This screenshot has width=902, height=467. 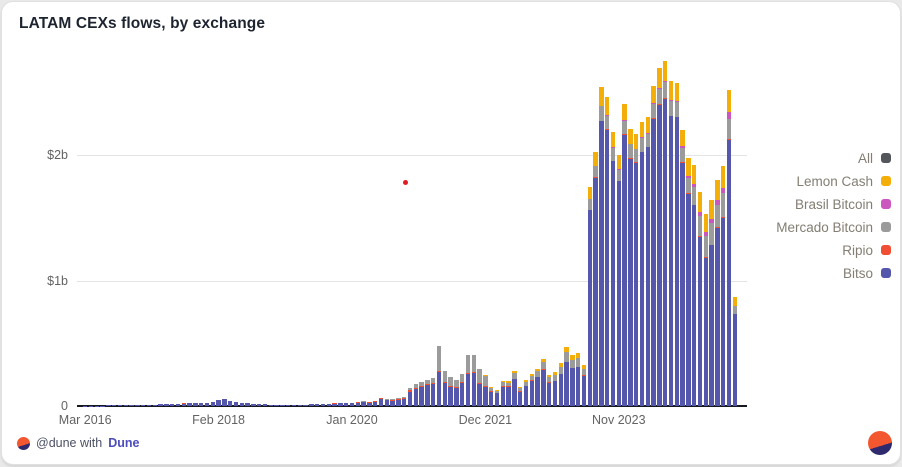 I want to click on legend-item-ripio: Ripio, so click(x=866, y=250).